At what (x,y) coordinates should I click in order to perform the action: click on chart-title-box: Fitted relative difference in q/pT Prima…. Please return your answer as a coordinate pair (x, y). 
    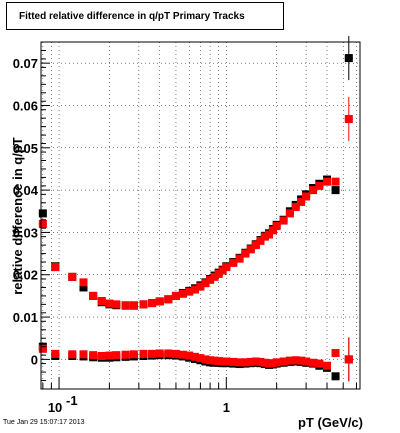
    Looking at the image, I should click on (145, 16).